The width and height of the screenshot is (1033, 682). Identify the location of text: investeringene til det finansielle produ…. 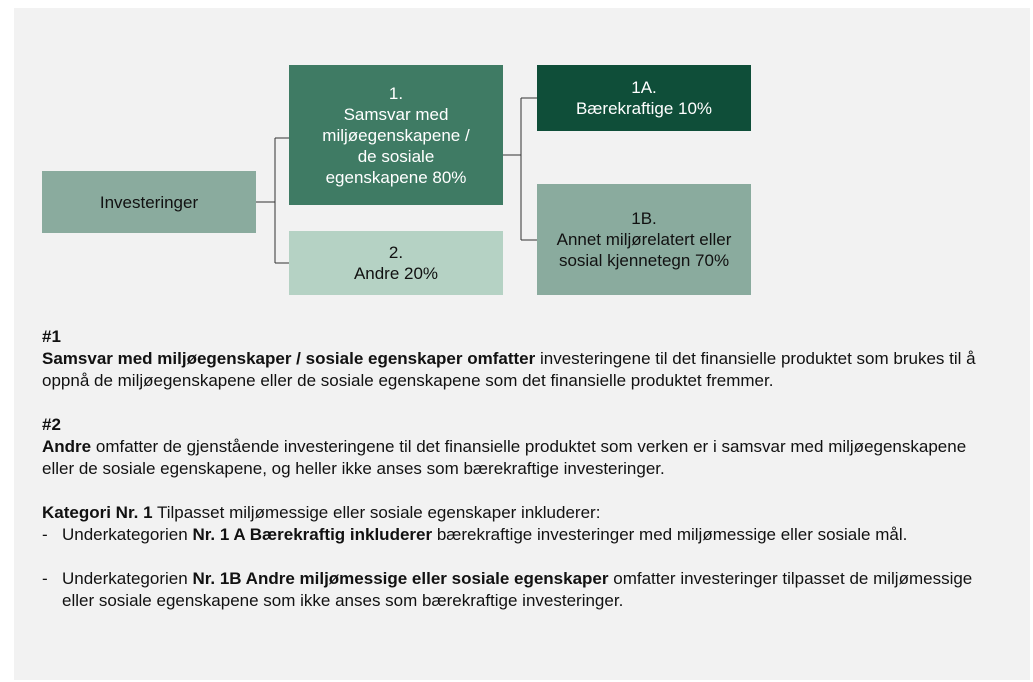
(509, 369).